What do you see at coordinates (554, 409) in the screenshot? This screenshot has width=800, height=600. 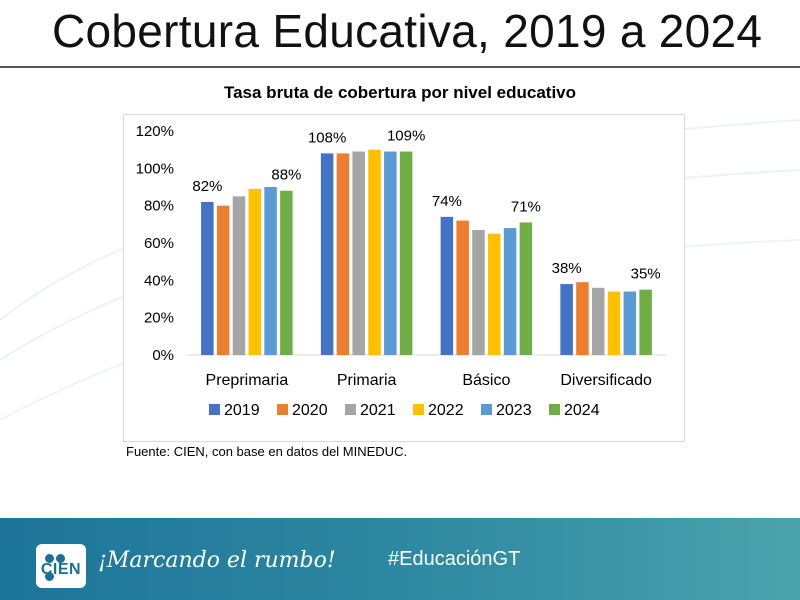 I see `legend-swatch-2024` at bounding box center [554, 409].